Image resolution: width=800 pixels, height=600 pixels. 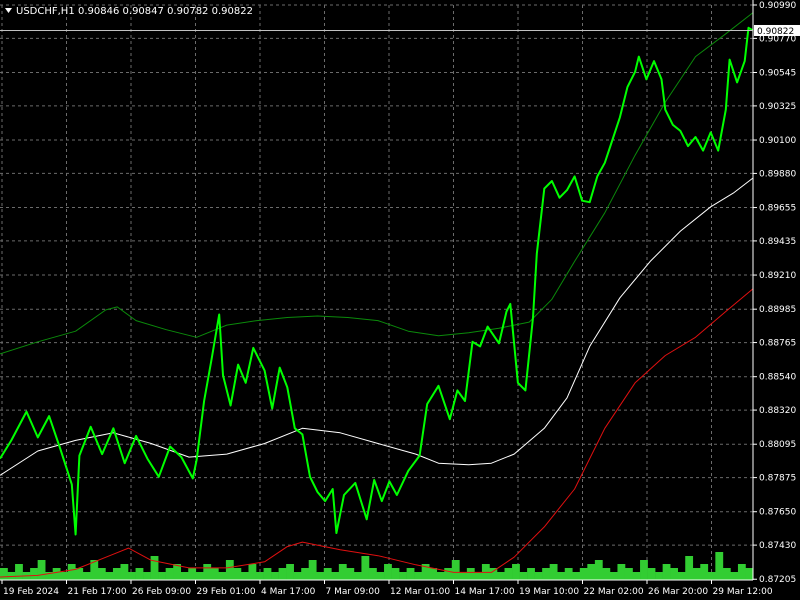 What do you see at coordinates (777, 479) in the screenshot?
I see `y-tick-label: 0.87875` at bounding box center [777, 479].